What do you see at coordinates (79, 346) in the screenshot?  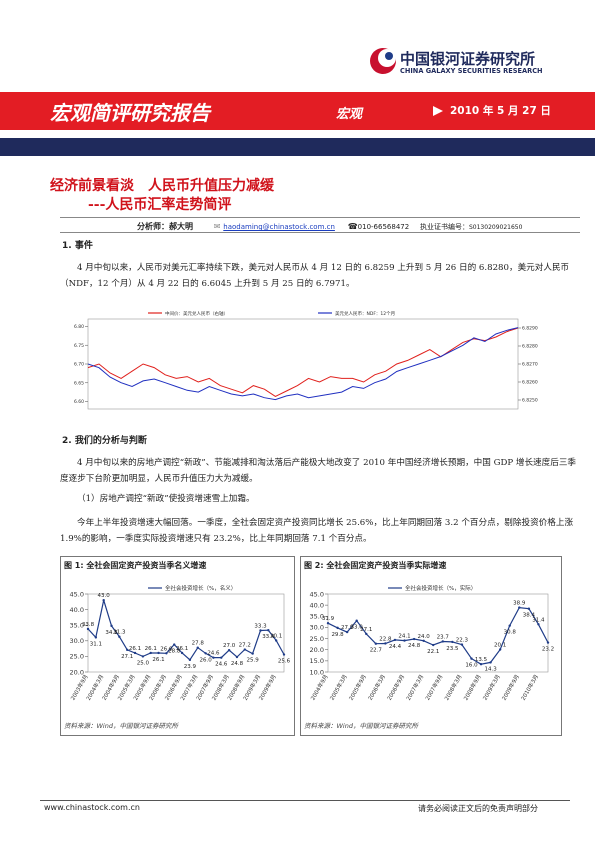 I see `y-tick-label: 6.75` at bounding box center [79, 346].